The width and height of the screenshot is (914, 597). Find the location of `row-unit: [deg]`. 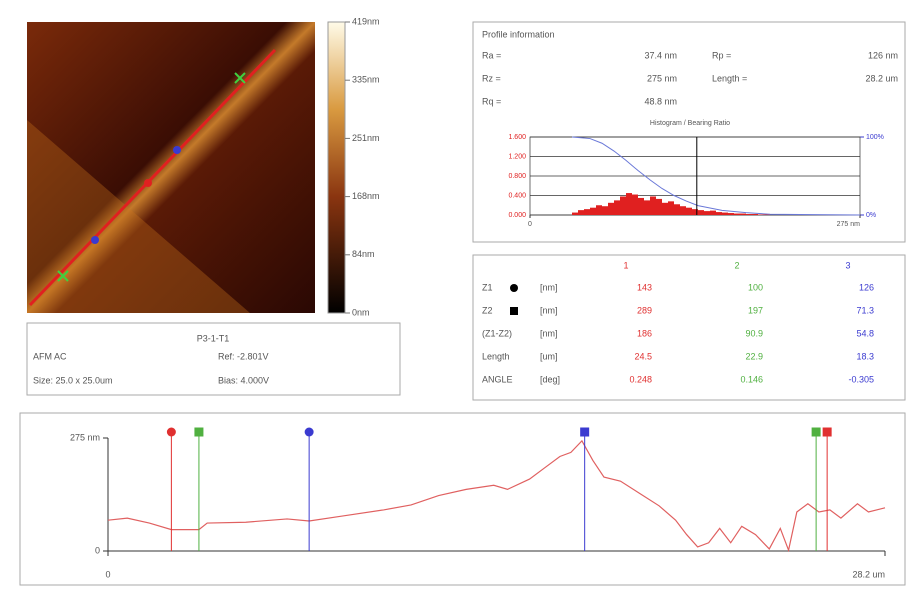

row-unit: [deg] is located at coordinates (550, 379).